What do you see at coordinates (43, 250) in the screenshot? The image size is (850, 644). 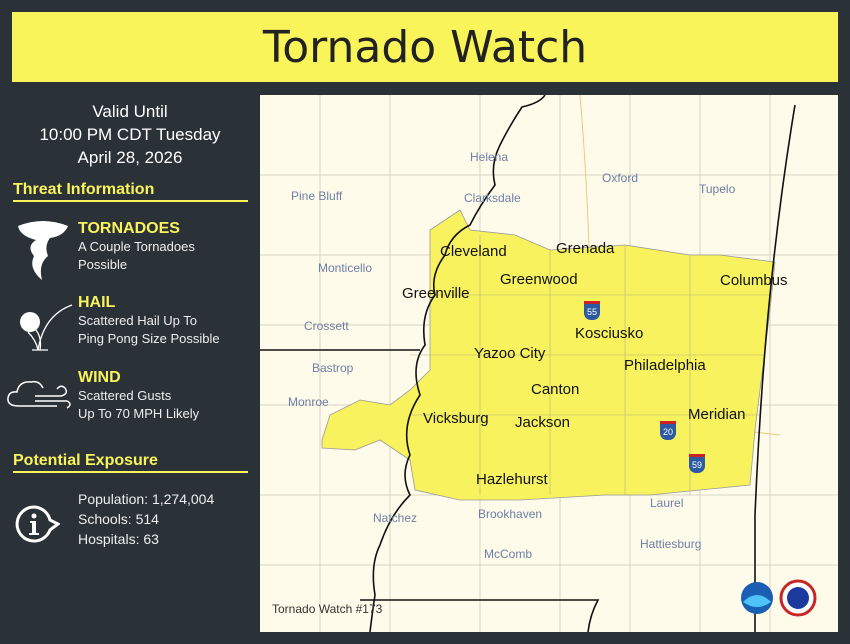 I see `tornado-icon` at bounding box center [43, 250].